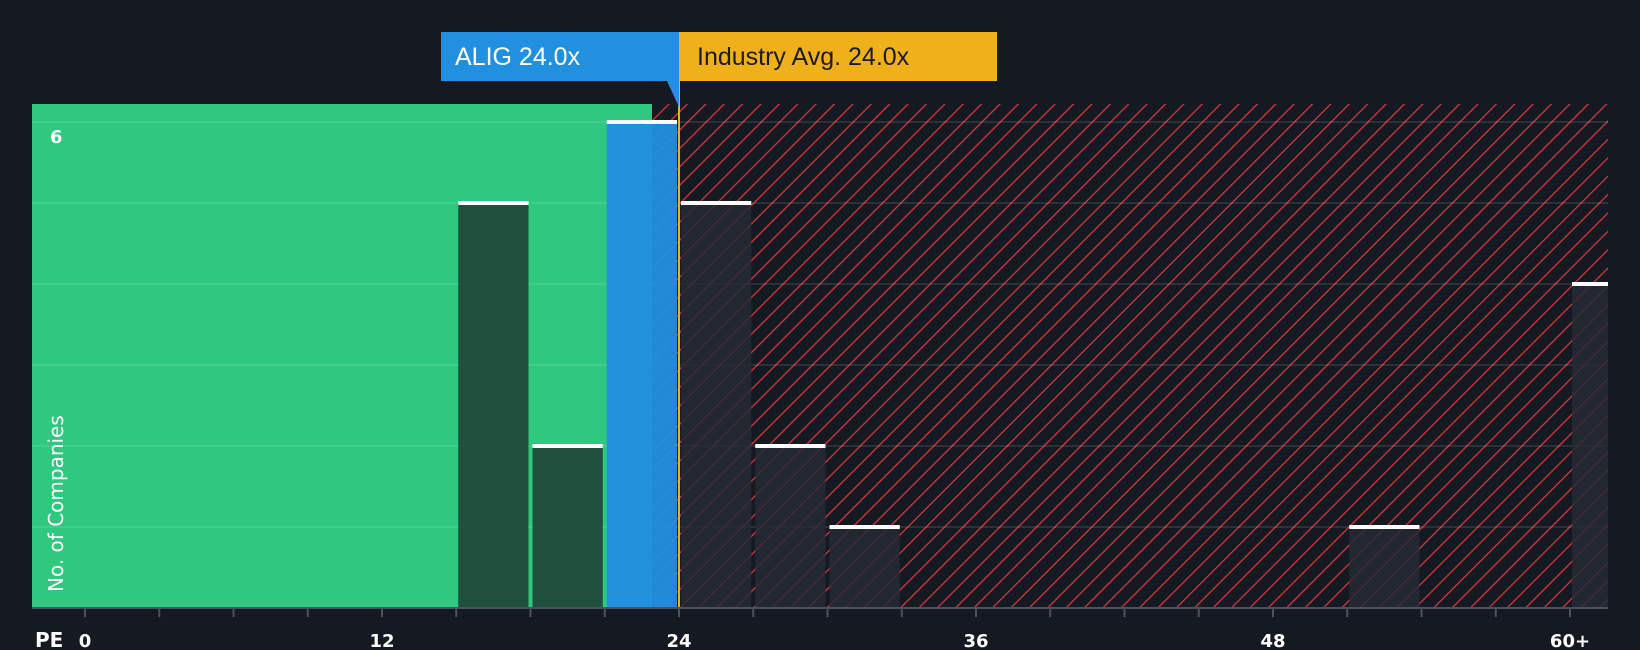 The height and width of the screenshot is (650, 1640). I want to click on x-tick-label: 36, so click(975, 640).